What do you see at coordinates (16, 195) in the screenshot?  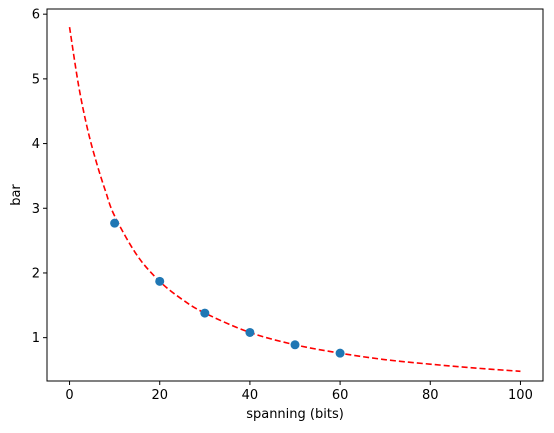 I see `y-axis-label: bar` at bounding box center [16, 195].